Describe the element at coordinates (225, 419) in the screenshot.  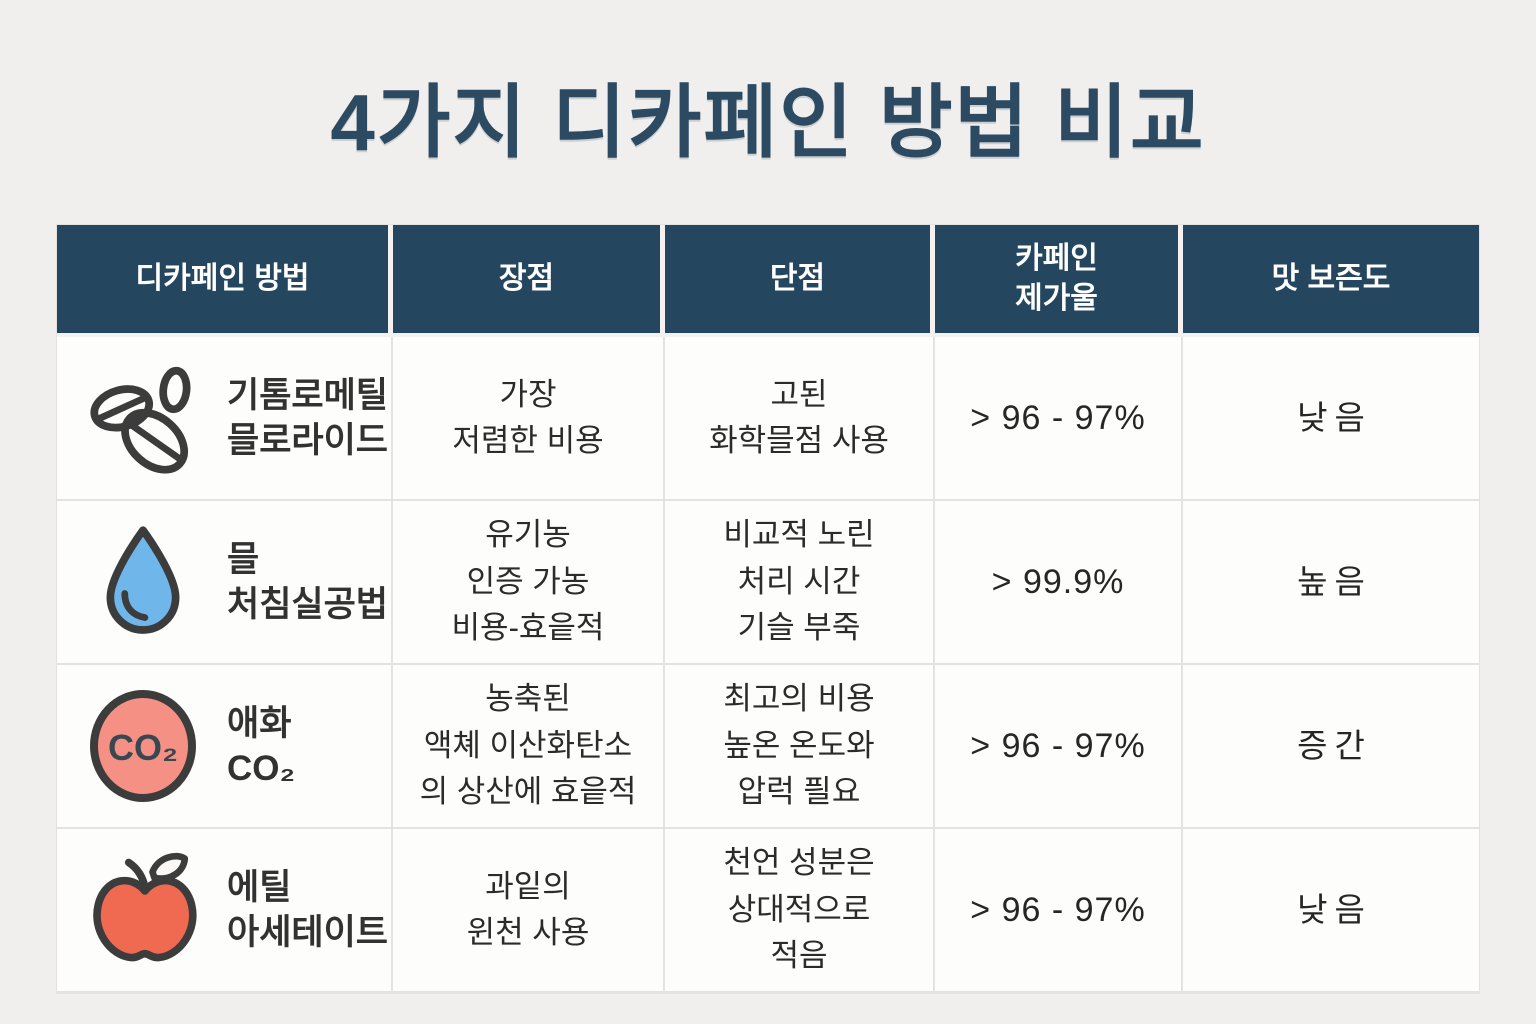
I see `method-cell: 기톰로메틸 믈로라이드` at that location.